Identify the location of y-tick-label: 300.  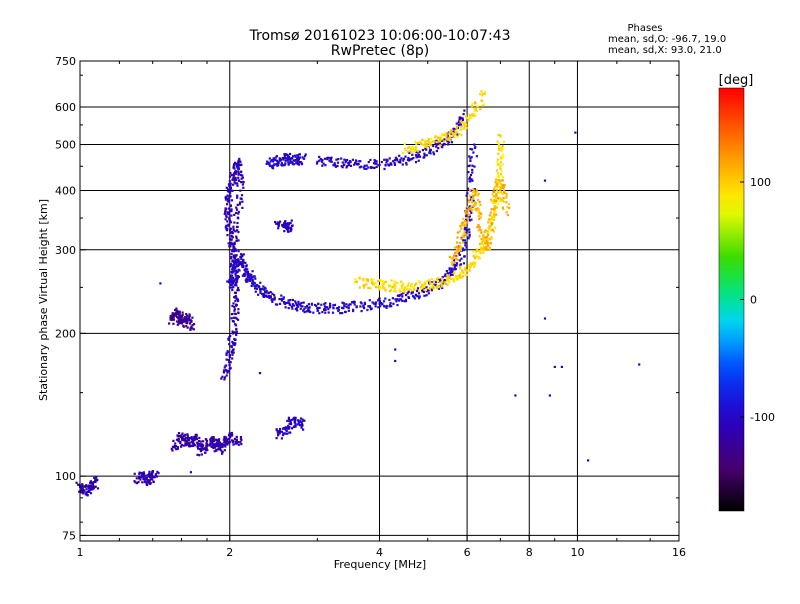
(65, 250).